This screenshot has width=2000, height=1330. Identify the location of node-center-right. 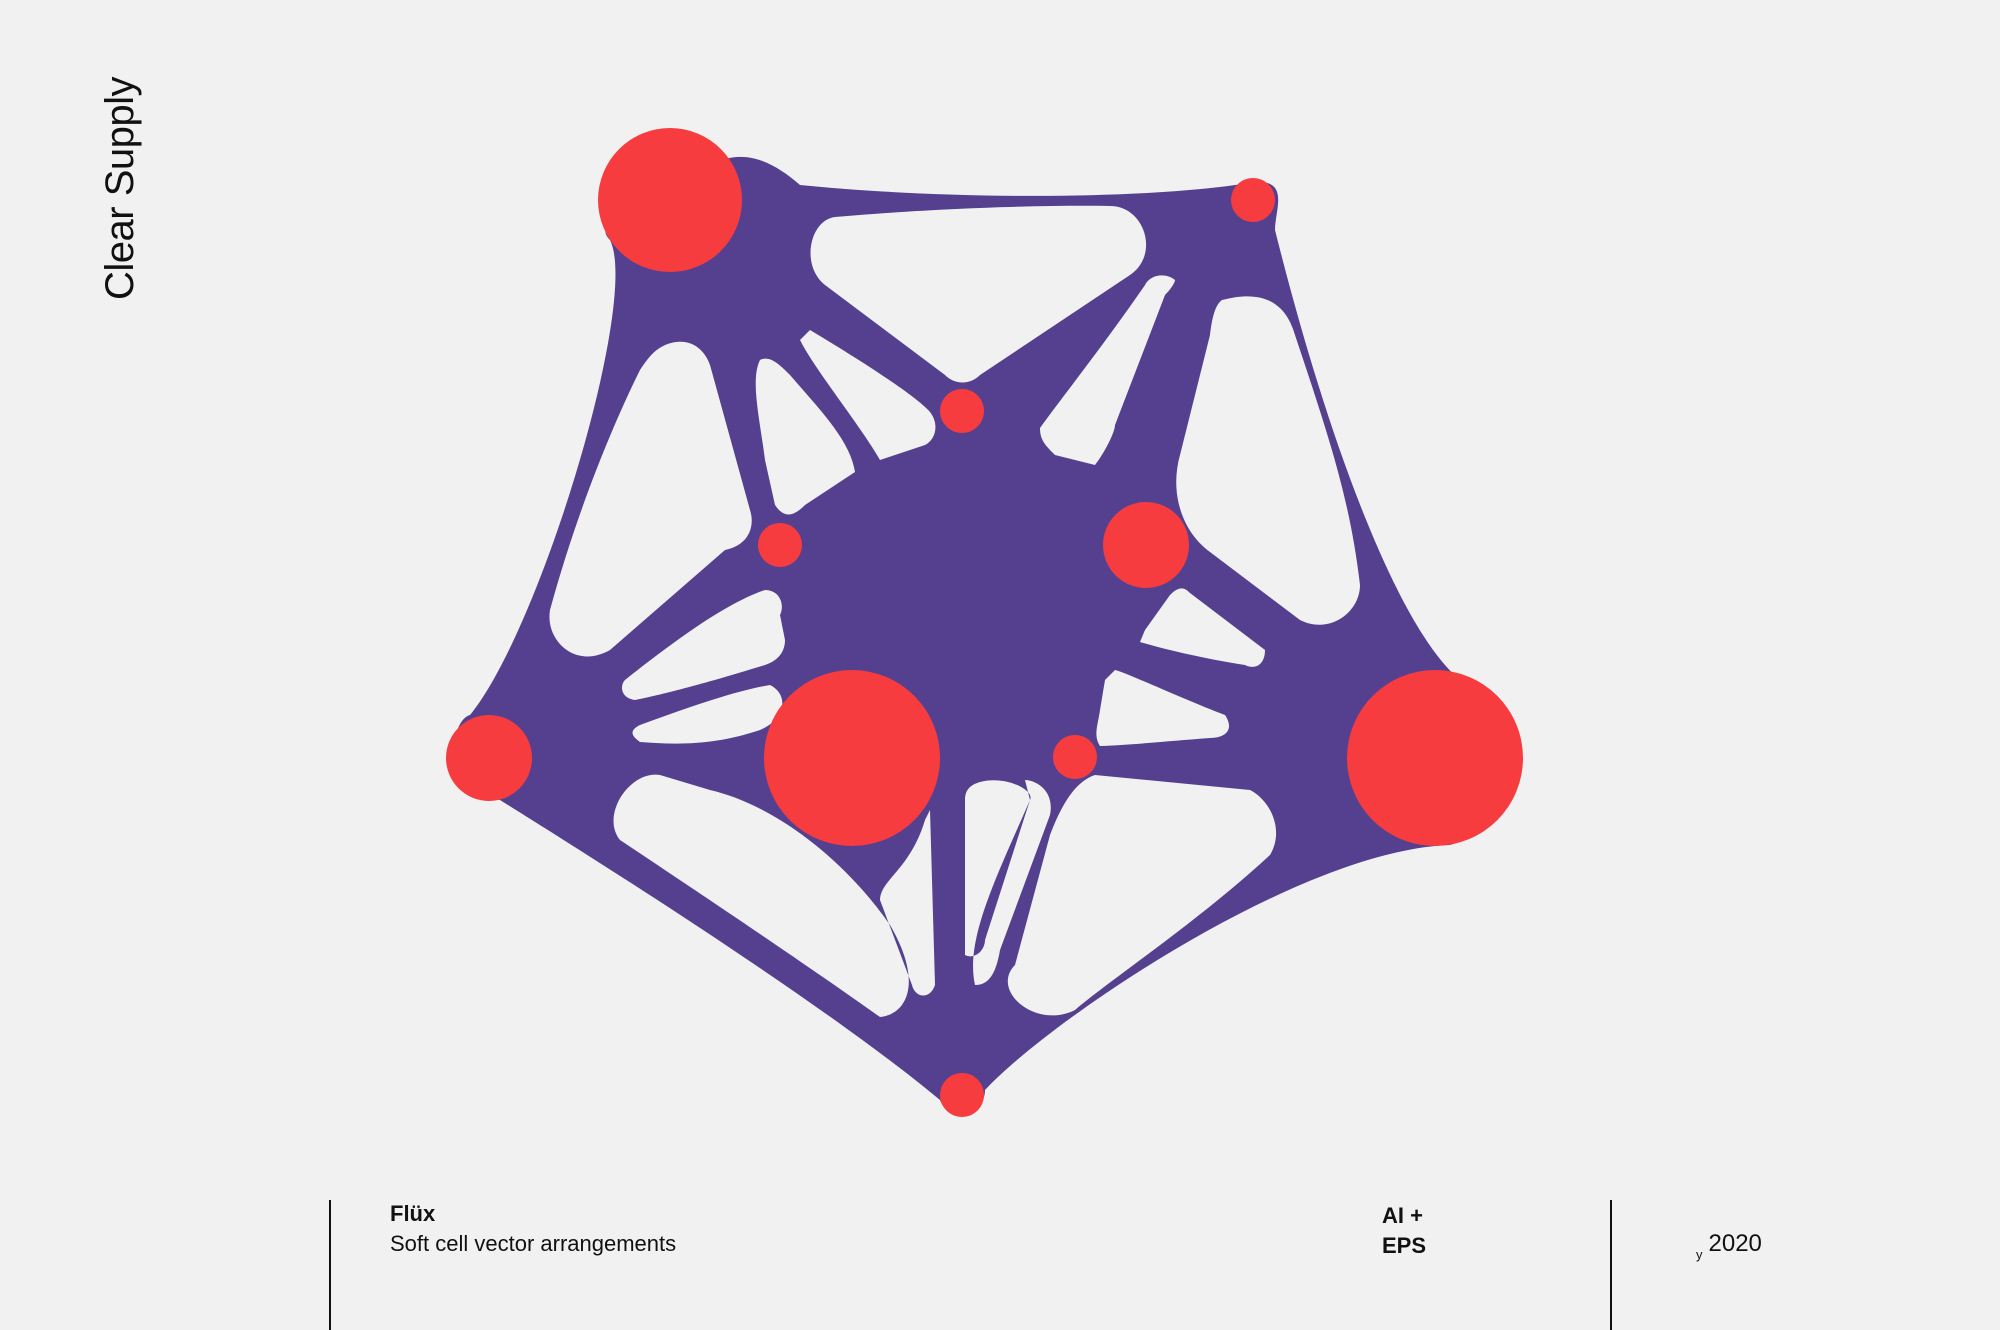
(1075, 757).